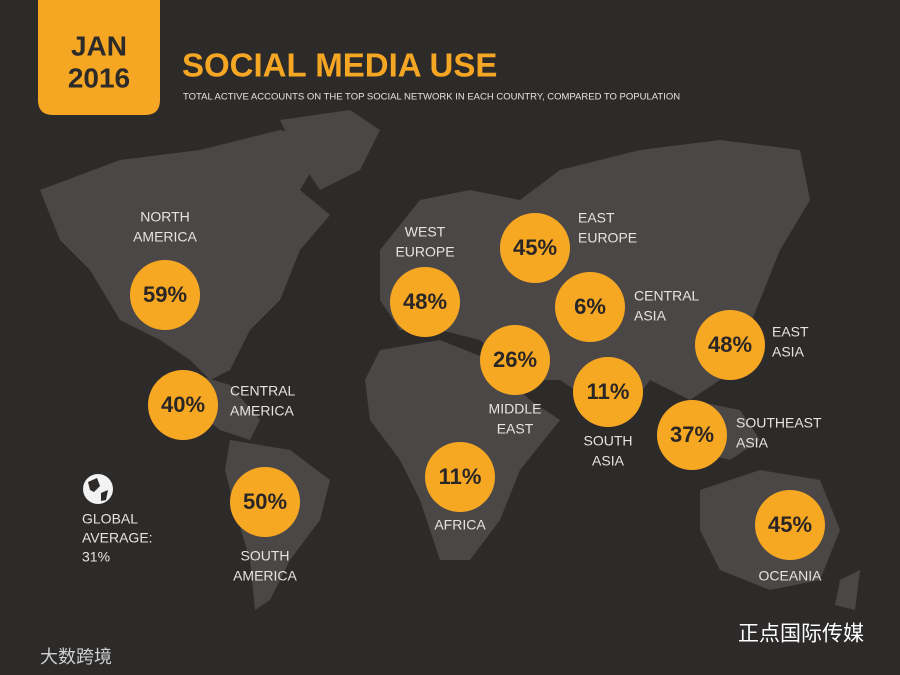 This screenshot has height=675, width=900. I want to click on global-icon, so click(98, 489).